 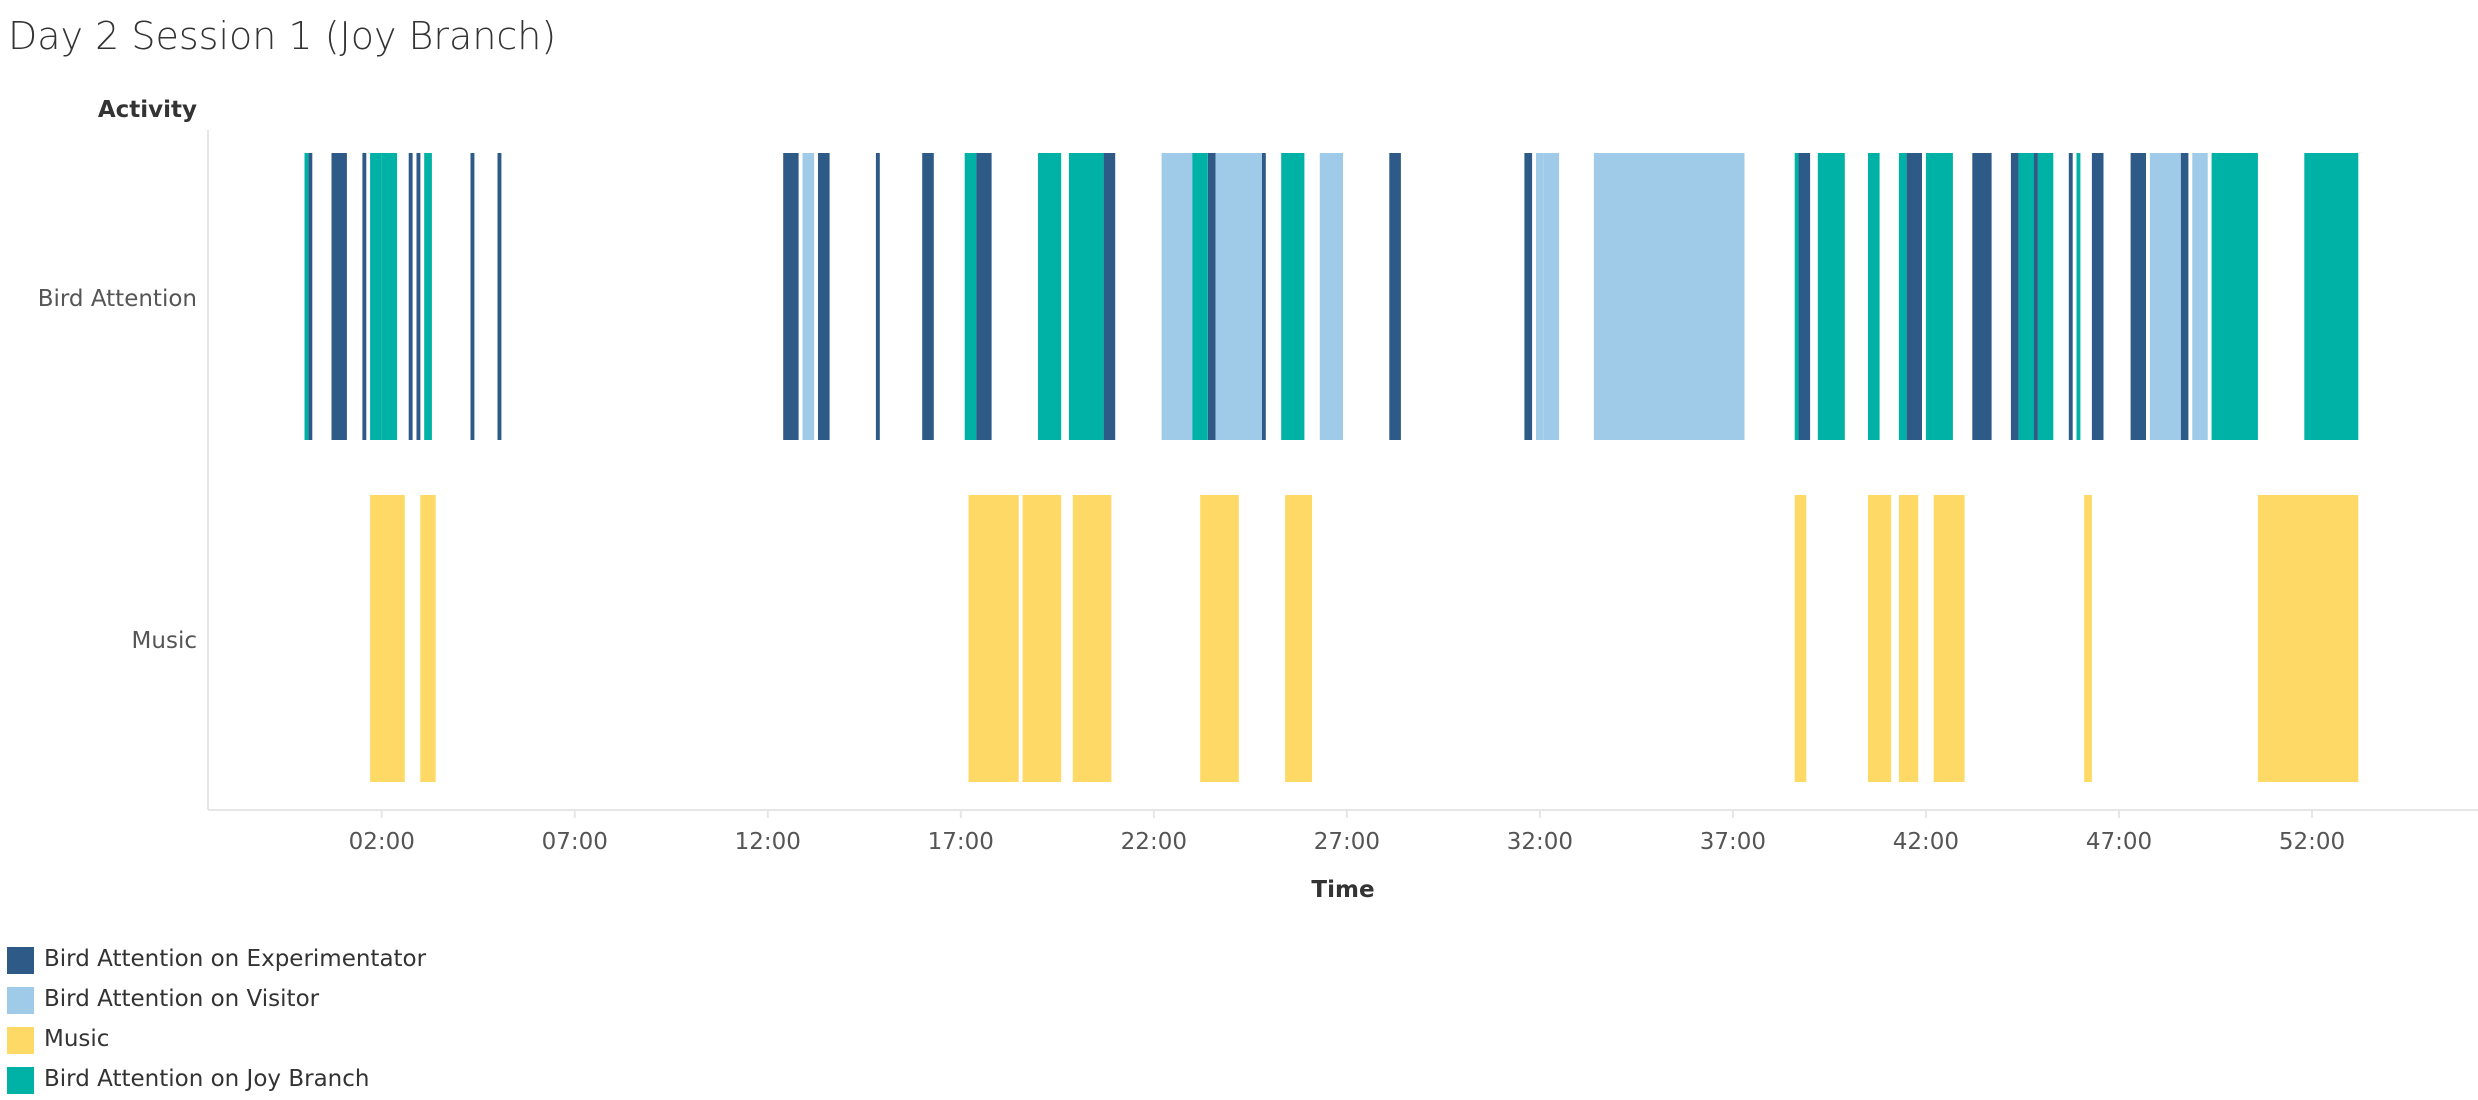 What do you see at coordinates (382, 842) in the screenshot?
I see `x-tick-label: 02:00` at bounding box center [382, 842].